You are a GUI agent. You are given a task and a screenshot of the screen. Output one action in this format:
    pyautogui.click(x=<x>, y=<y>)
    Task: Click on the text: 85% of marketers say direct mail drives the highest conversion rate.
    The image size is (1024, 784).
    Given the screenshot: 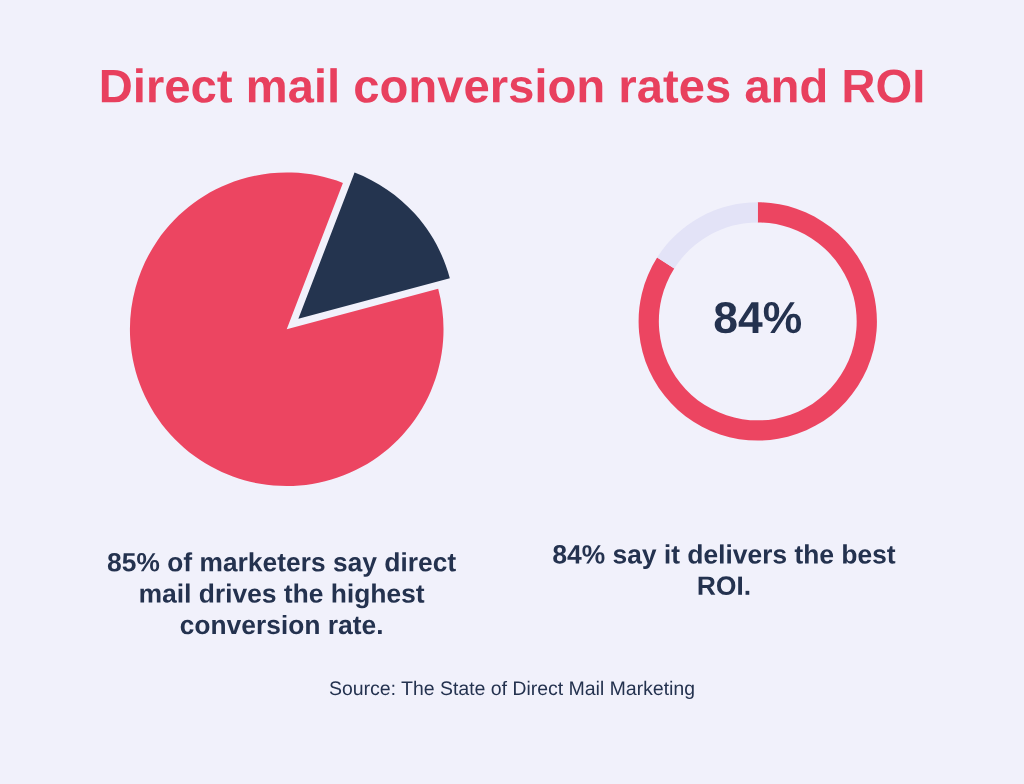 What is the action you would take?
    pyautogui.click(x=281, y=593)
    